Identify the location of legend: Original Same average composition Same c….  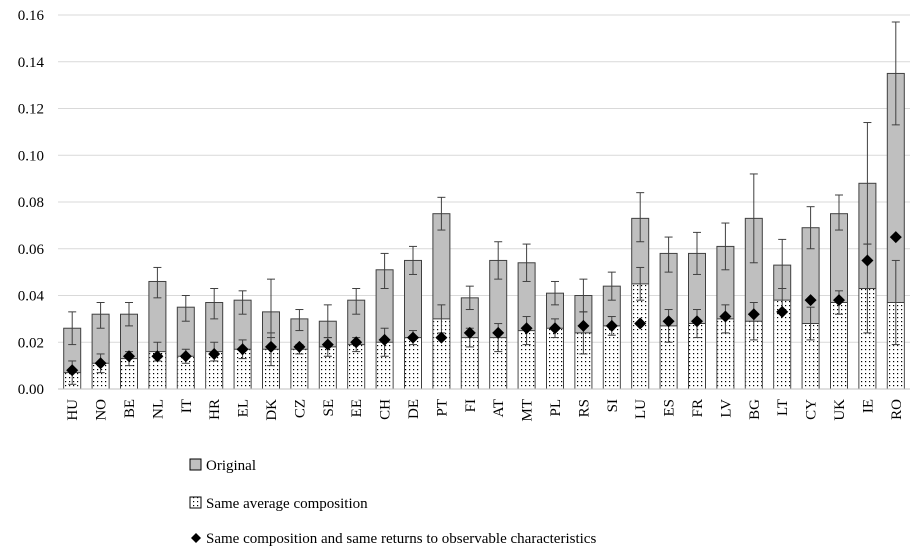
(392, 502).